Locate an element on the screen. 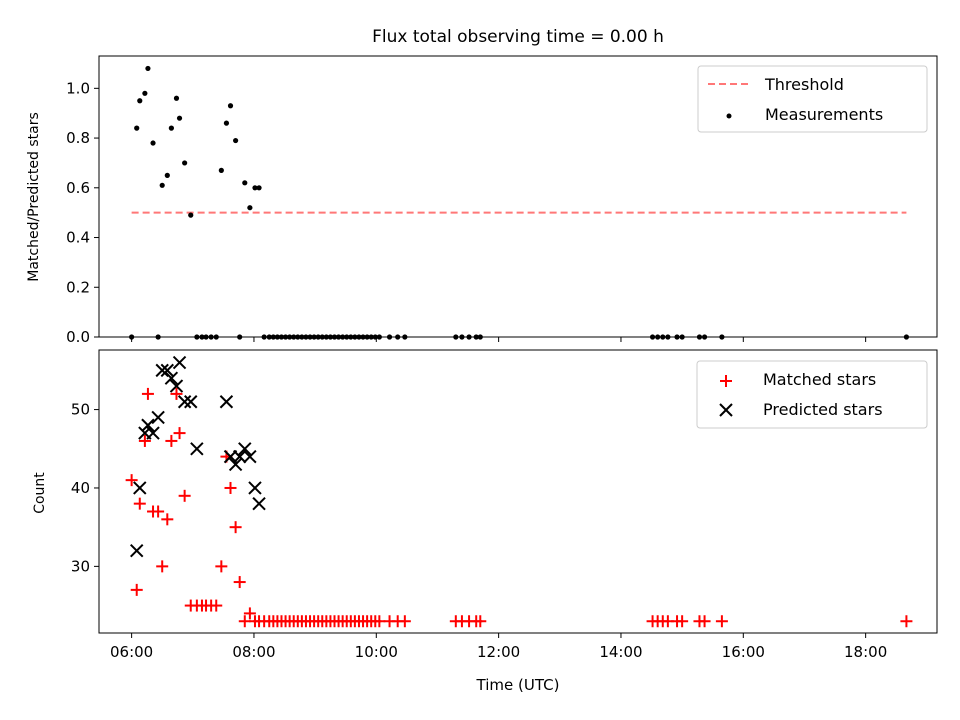 This screenshot has width=960, height=720. x-tick-label: 06:00 is located at coordinates (131, 652).